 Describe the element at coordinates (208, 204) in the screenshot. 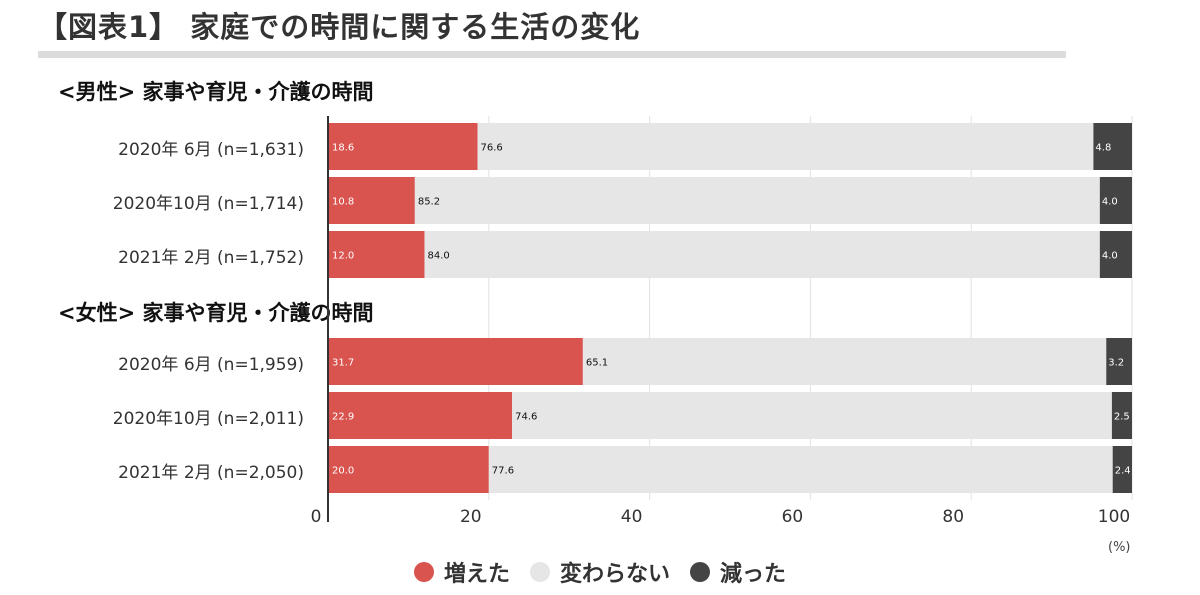

I see `row-label: 2020年10月 (n=1,714)` at that location.